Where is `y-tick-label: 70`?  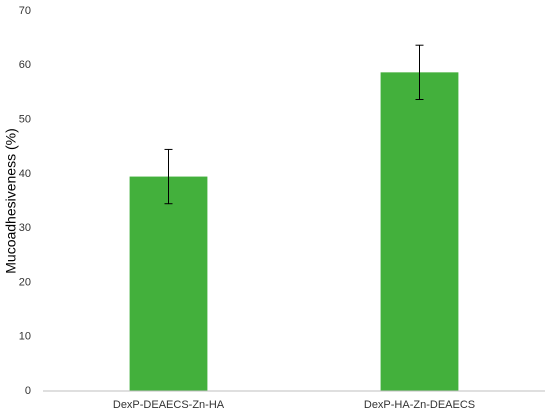 y-tick-label: 70 is located at coordinates (25, 11).